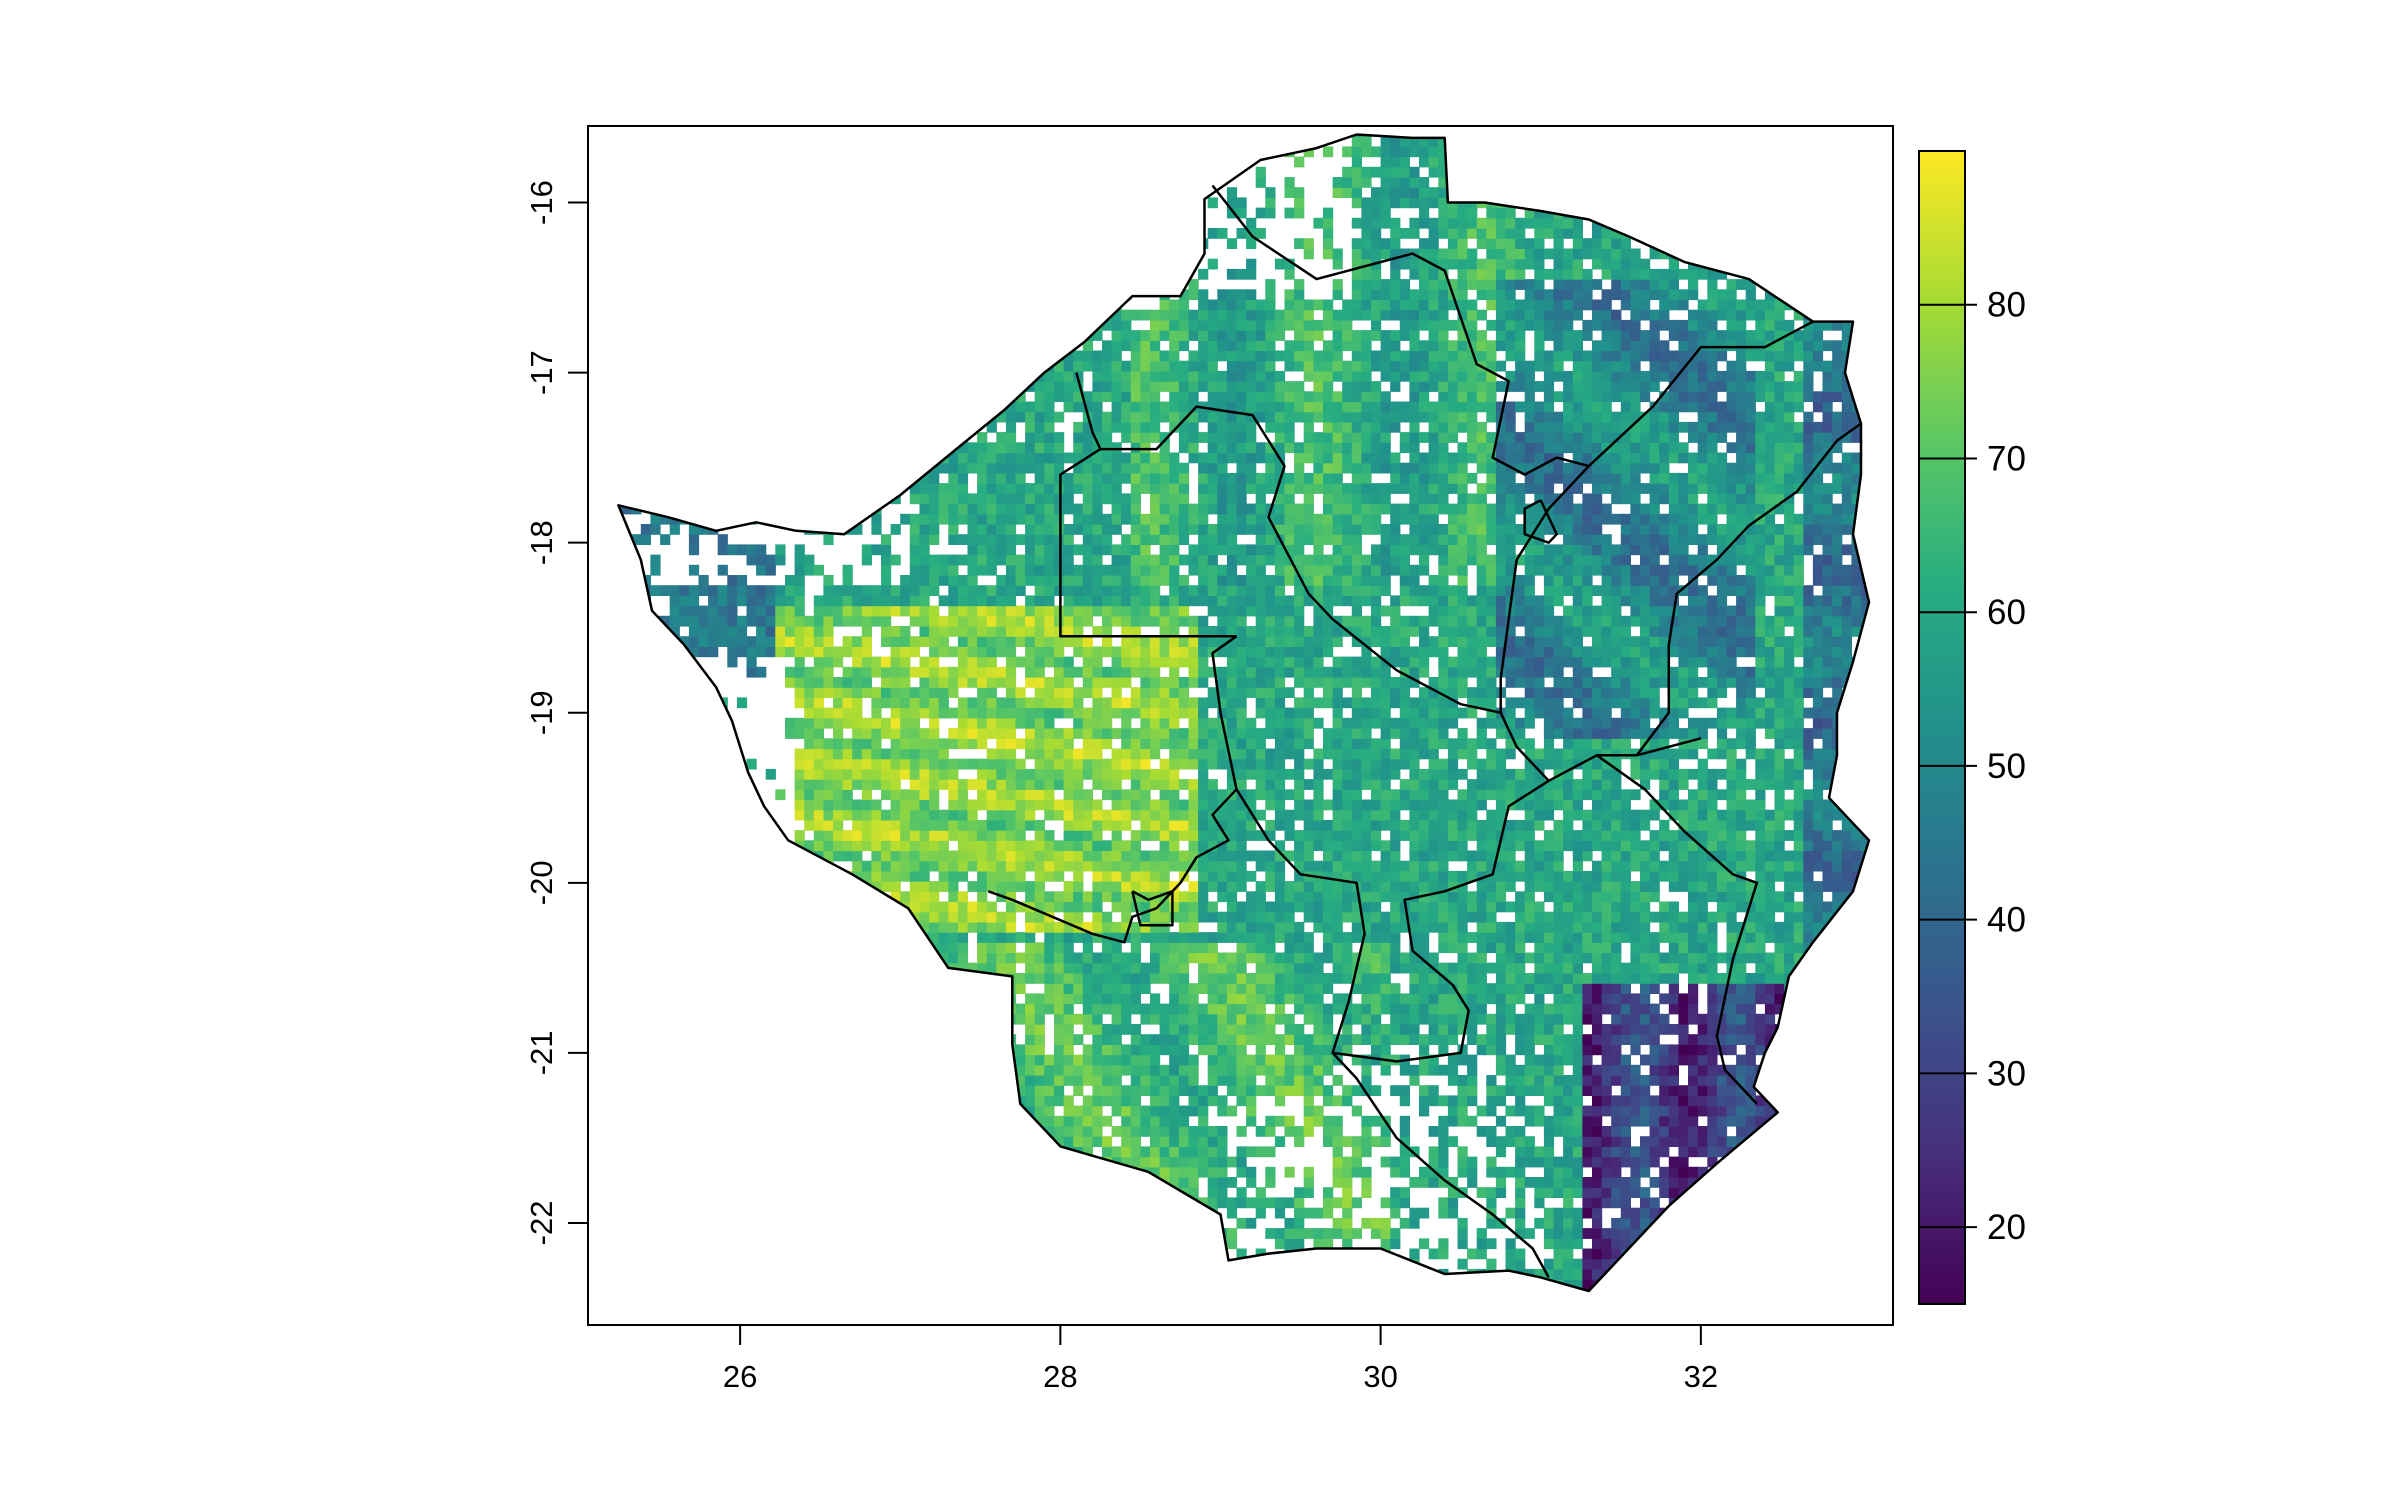 This screenshot has width=2400, height=1500. Describe the element at coordinates (2006, 1073) in the screenshot. I see `colorbar-tick-label: 30` at that location.